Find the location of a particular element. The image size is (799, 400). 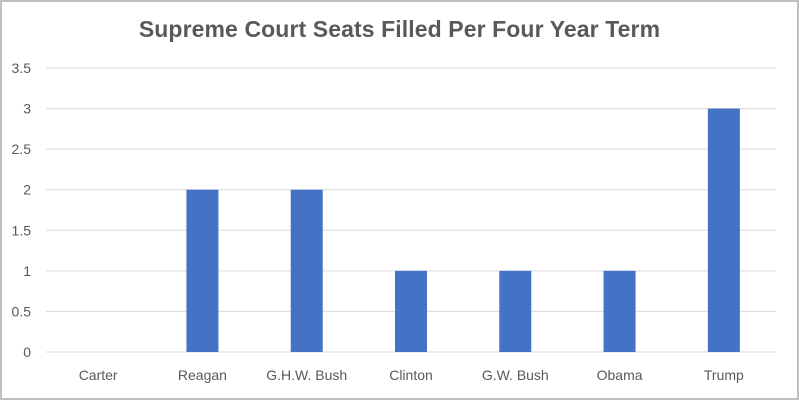

x-category-label: Obama is located at coordinates (620, 375).